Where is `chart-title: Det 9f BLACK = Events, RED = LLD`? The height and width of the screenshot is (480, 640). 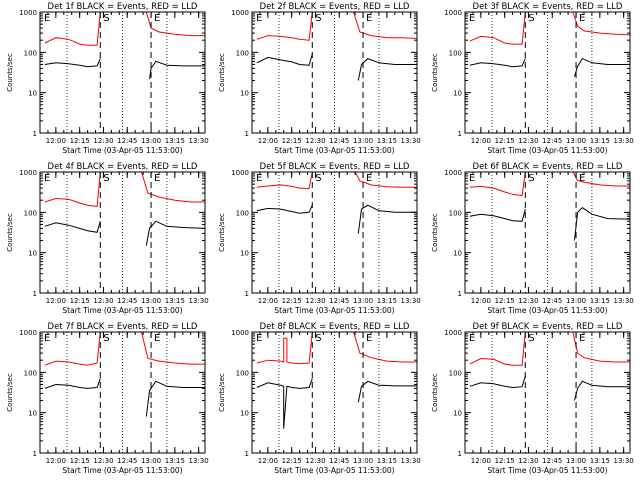
chart-title: Det 9f BLACK = Events, RED = LLD is located at coordinates (548, 327).